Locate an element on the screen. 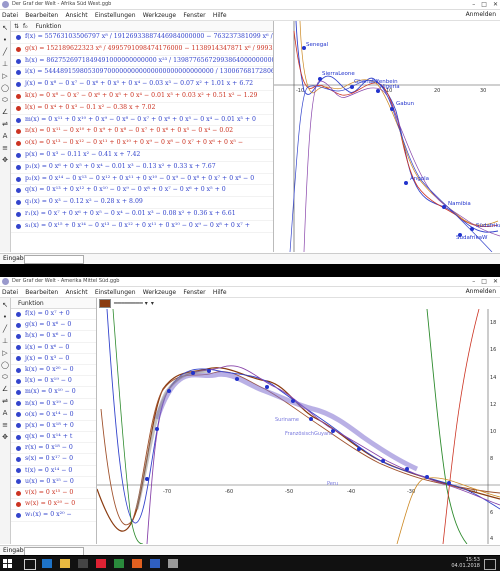 This screenshot has width=500, height=571. algebra-row: u(x) = 0 x¹⁵ − 0 is located at coordinates (53, 482).